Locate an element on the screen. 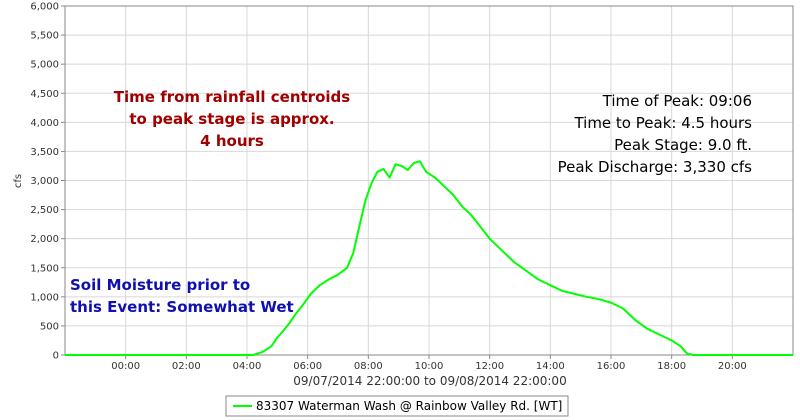  y-tick-label: 2,000 is located at coordinates (44, 239).